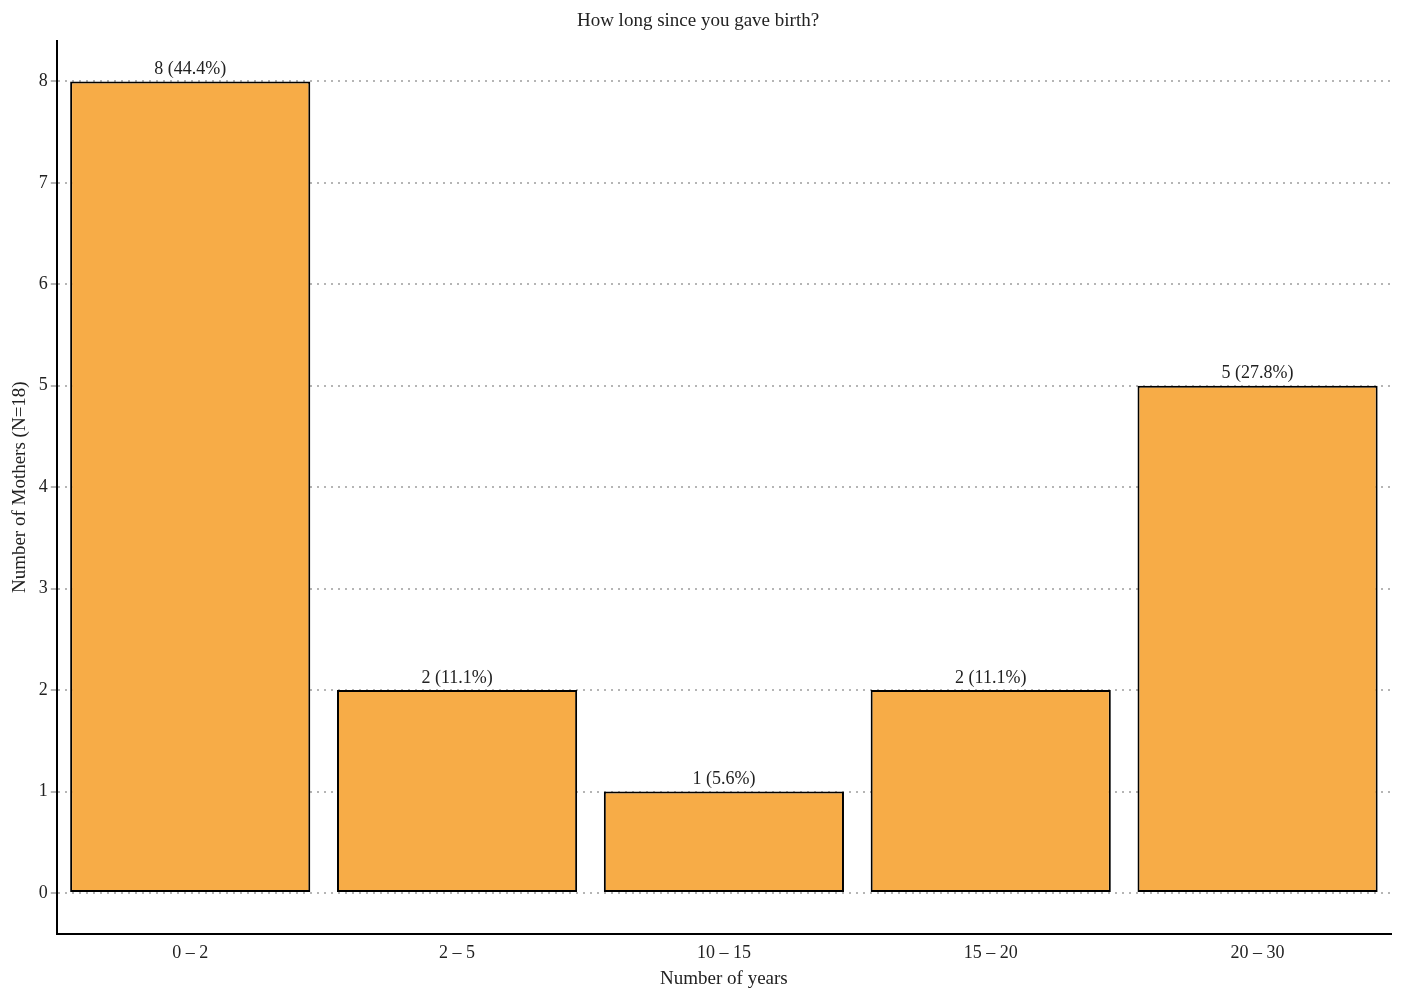 Image resolution: width=1403 pixels, height=995 pixels. Describe the element at coordinates (43, 181) in the screenshot. I see `y-tick-label: 7` at that location.